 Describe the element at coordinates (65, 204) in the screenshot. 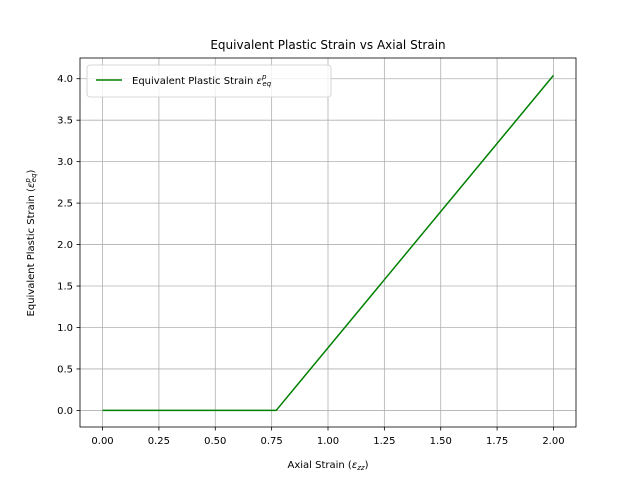

I see `y-tick-label: 2.5` at that location.